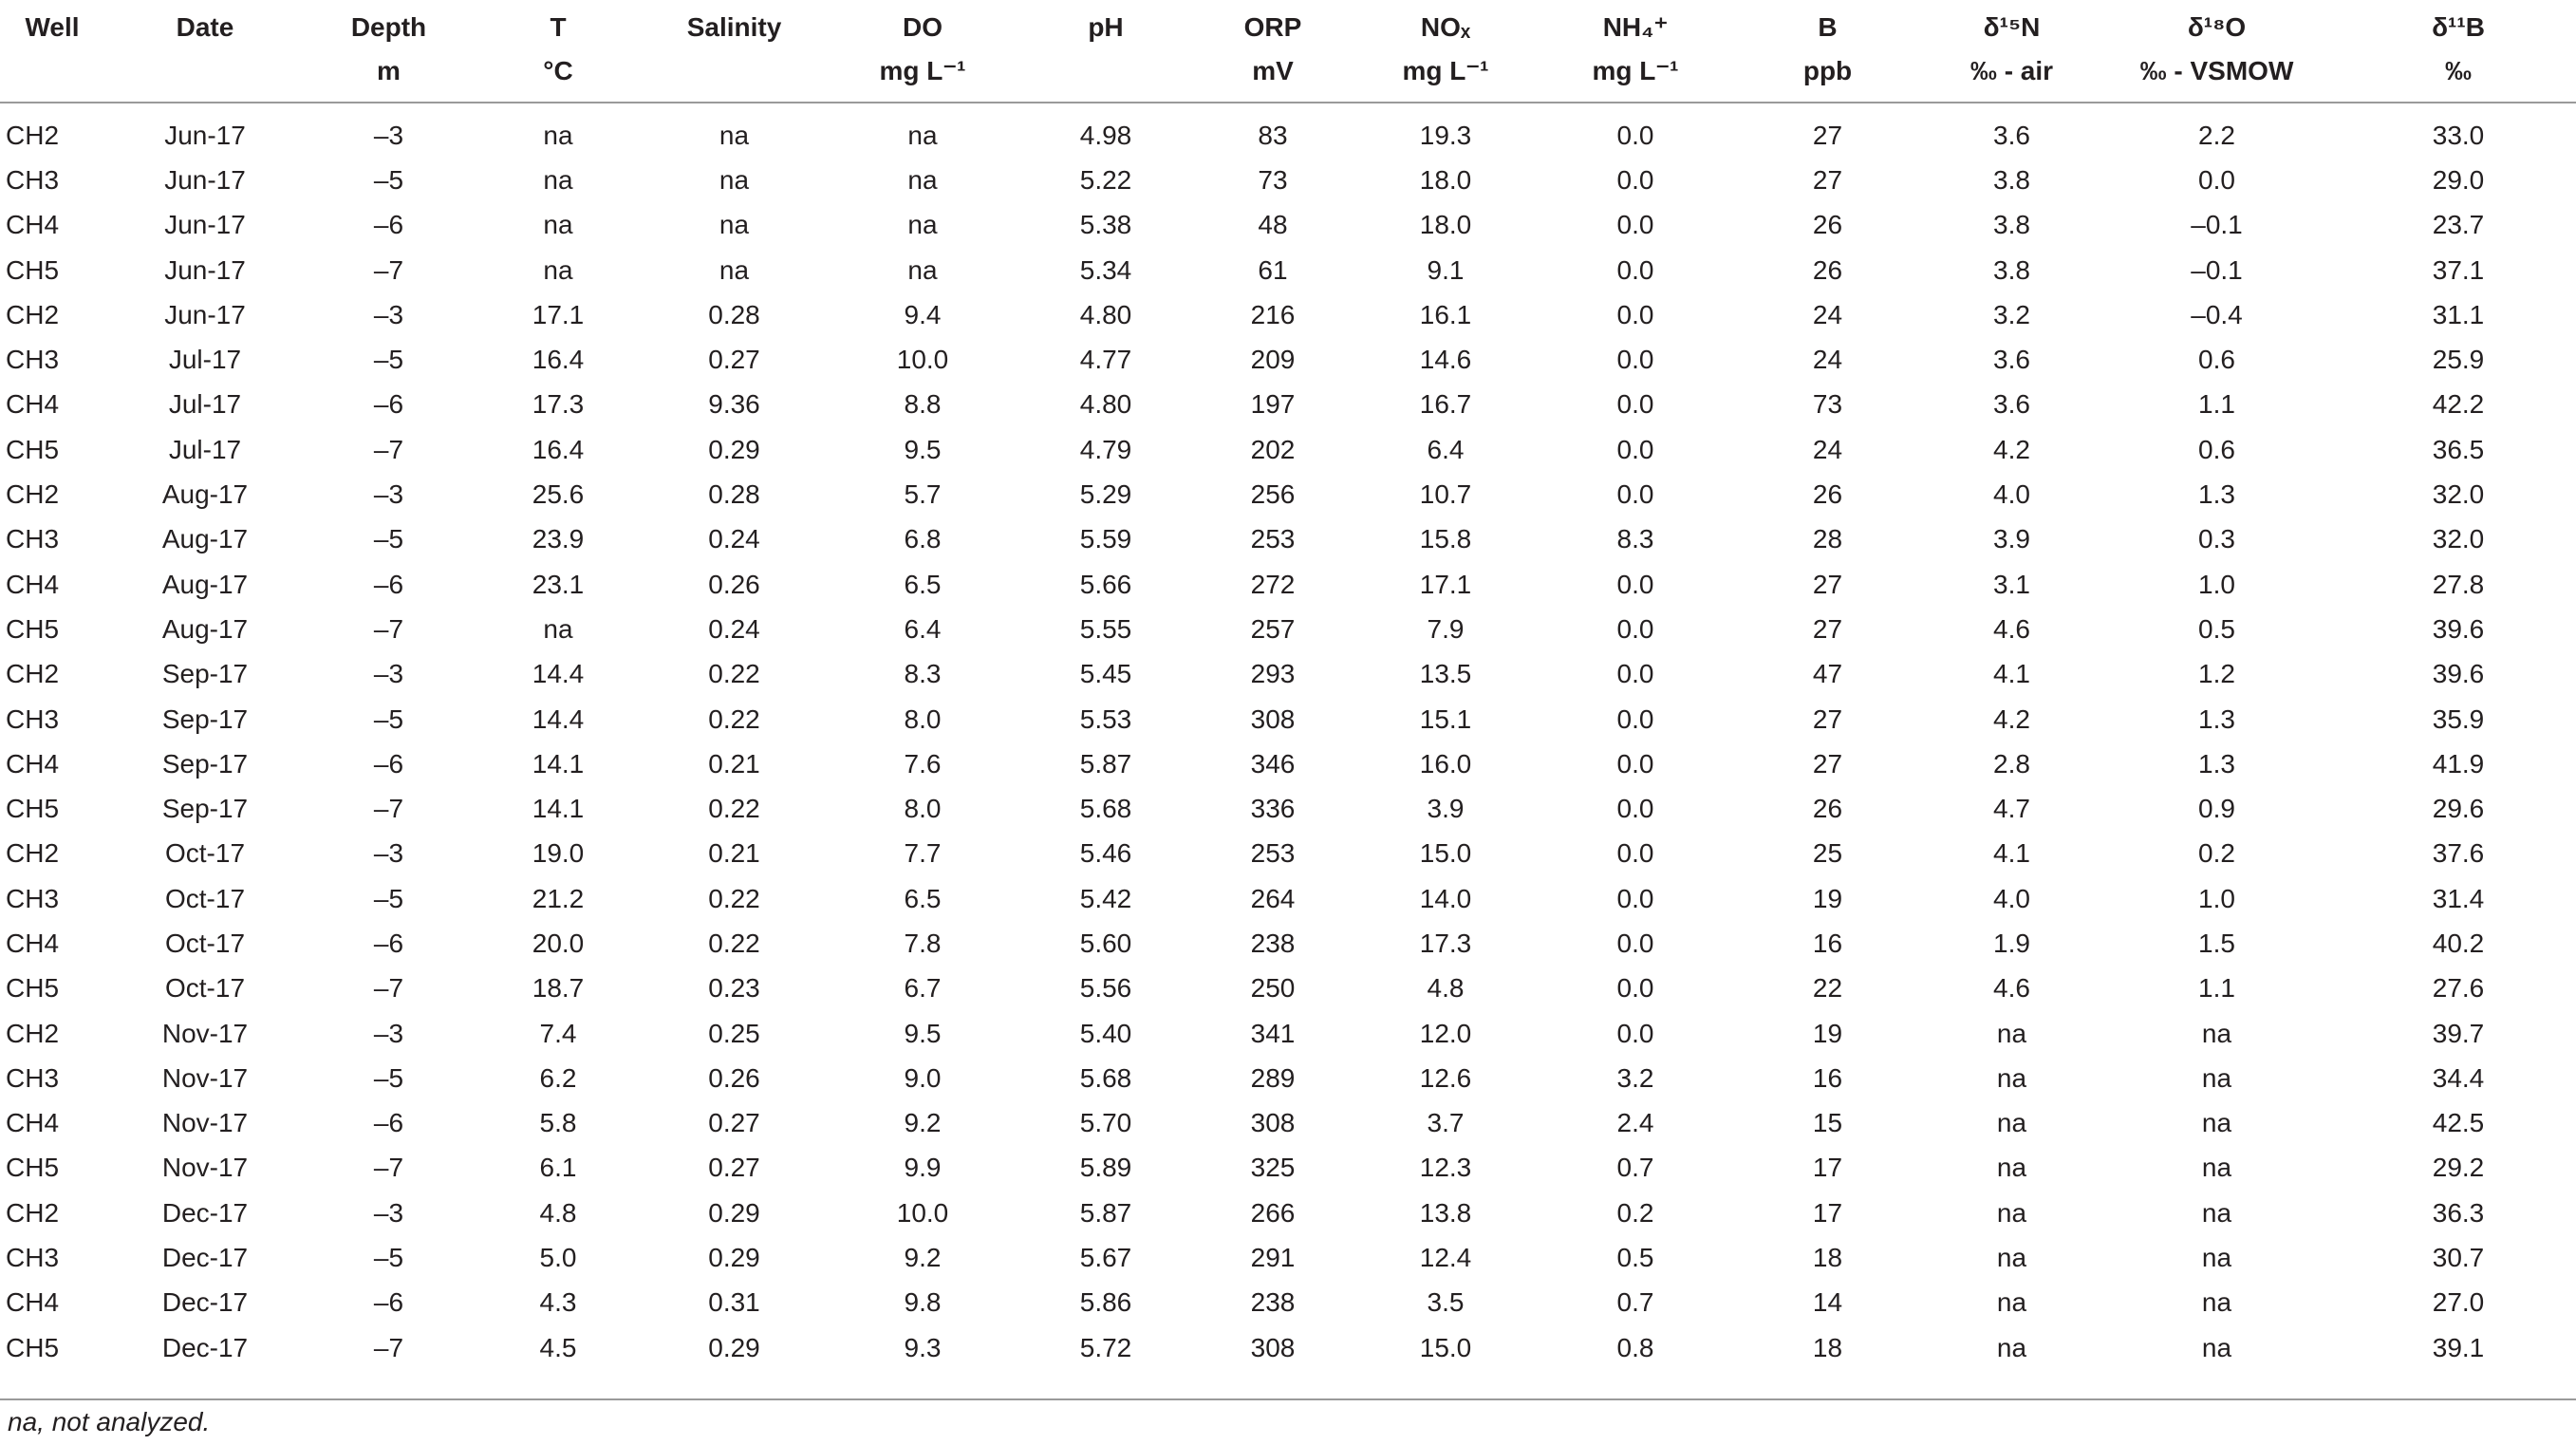  Describe the element at coordinates (2459, 1077) in the screenshot. I see `table-cell: 34.4` at that location.